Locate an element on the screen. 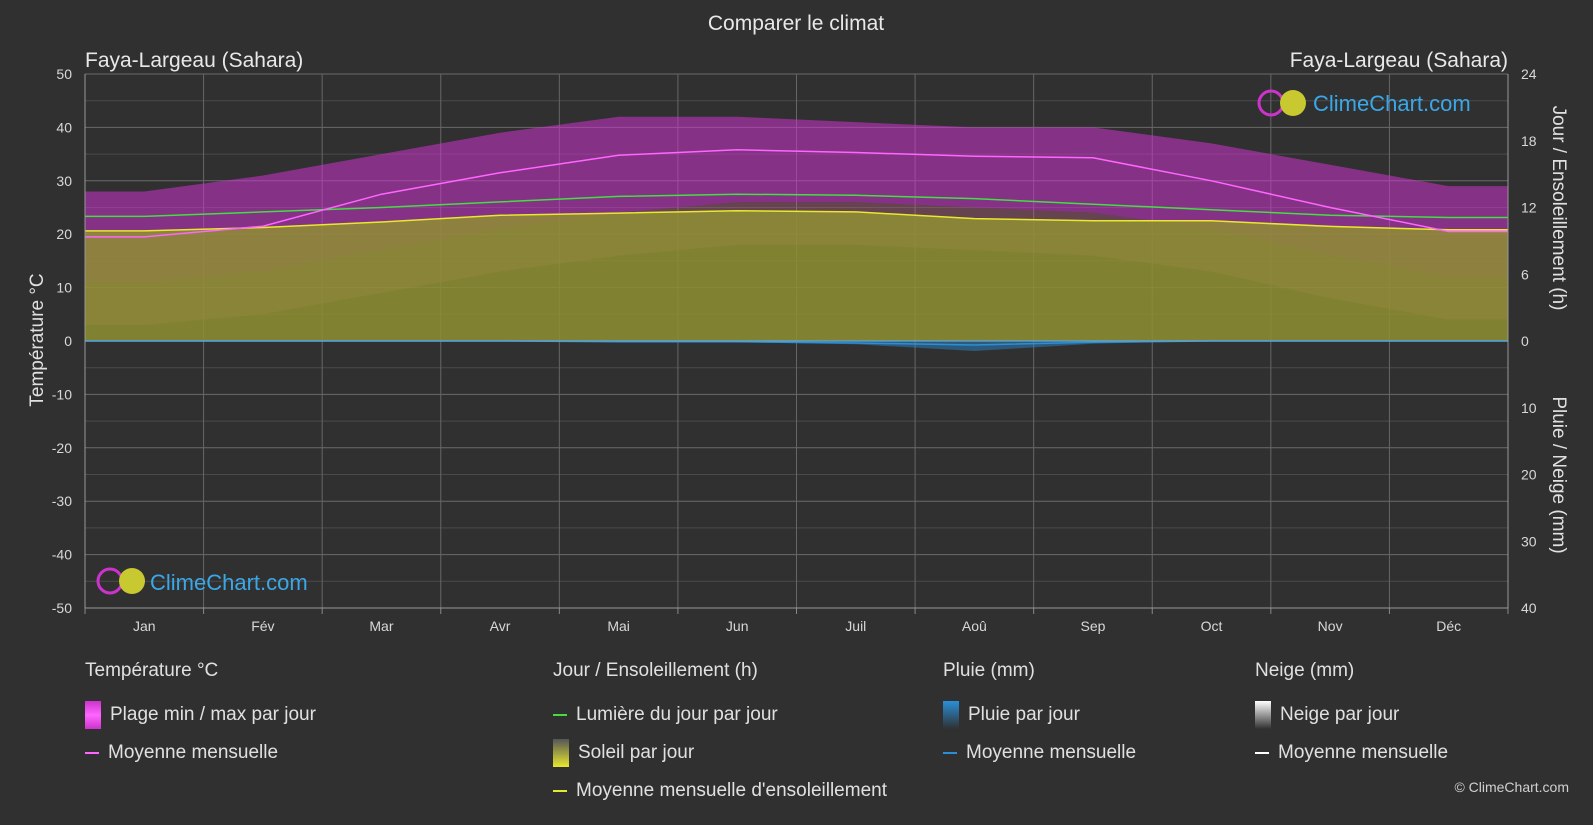 The width and height of the screenshot is (1593, 825). y-tick-label-left: -10 is located at coordinates (62, 394).